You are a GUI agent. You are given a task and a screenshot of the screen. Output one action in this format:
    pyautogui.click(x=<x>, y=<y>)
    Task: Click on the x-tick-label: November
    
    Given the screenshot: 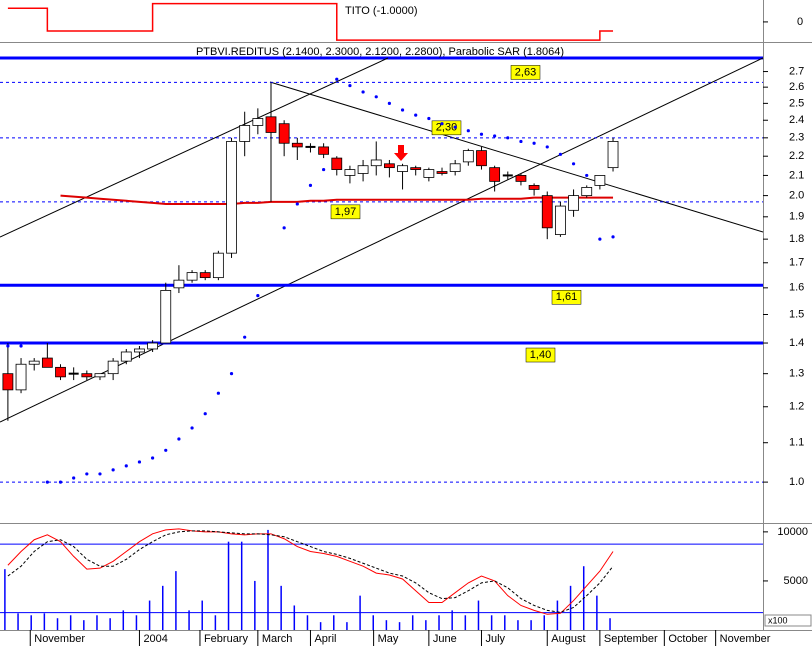 What is the action you would take?
    pyautogui.click(x=745, y=639)
    